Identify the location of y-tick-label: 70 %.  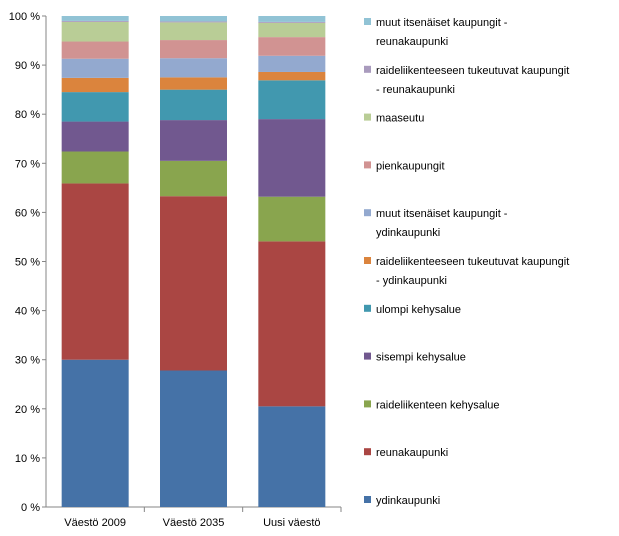
(27, 164).